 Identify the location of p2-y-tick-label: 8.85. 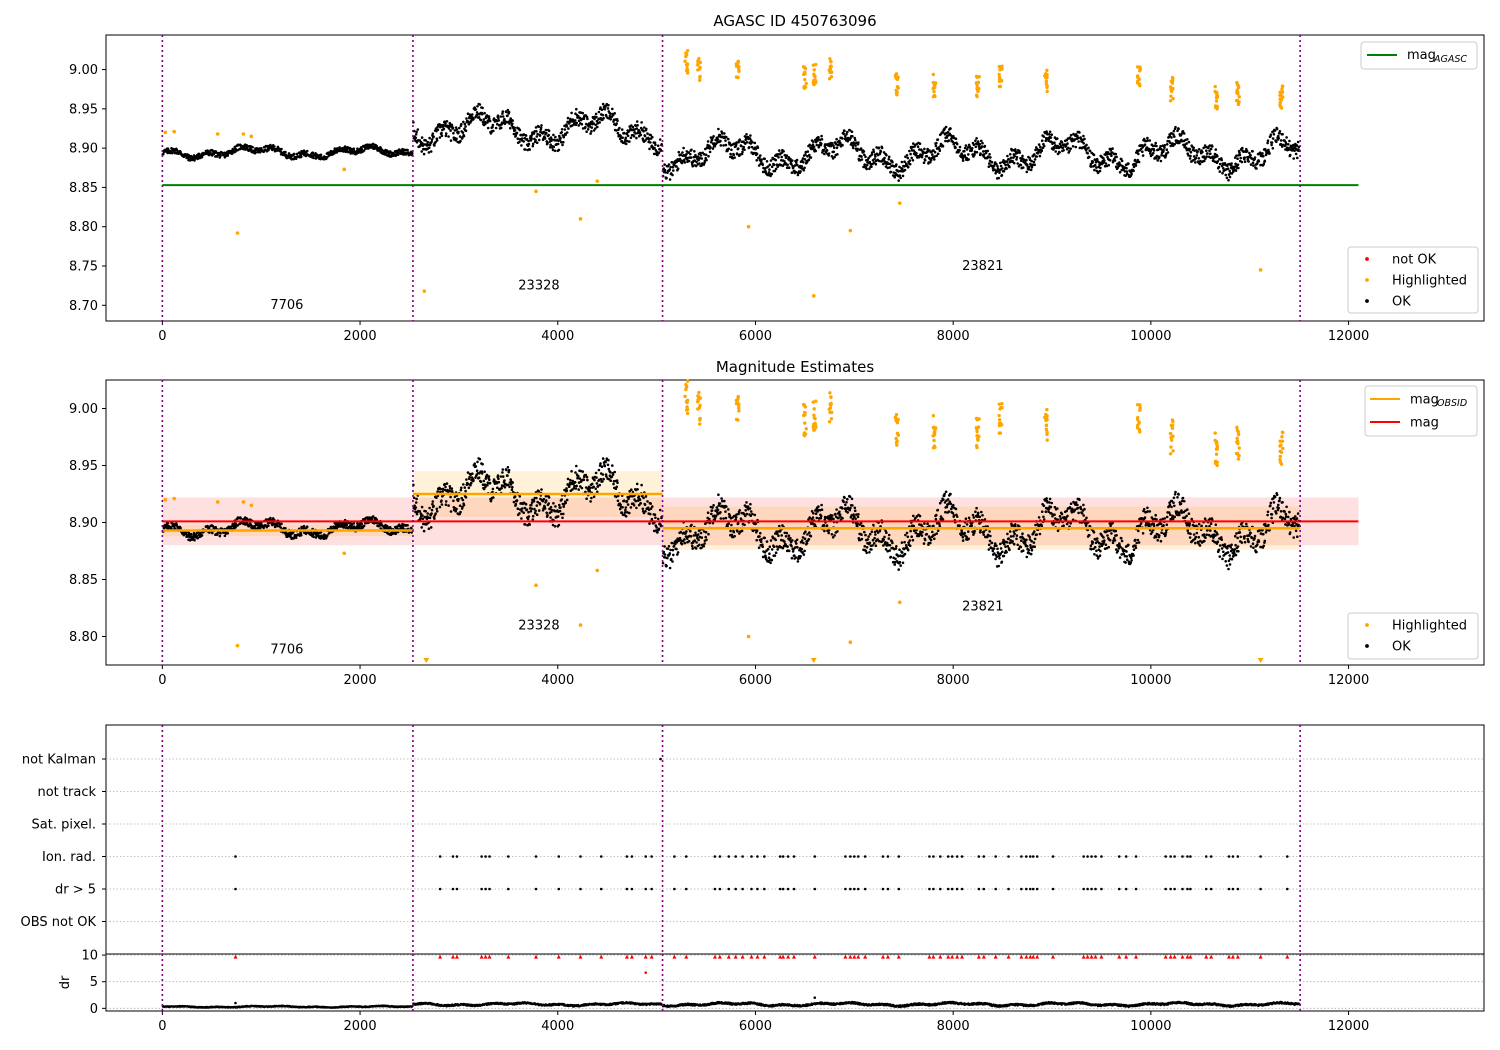
(83, 580).